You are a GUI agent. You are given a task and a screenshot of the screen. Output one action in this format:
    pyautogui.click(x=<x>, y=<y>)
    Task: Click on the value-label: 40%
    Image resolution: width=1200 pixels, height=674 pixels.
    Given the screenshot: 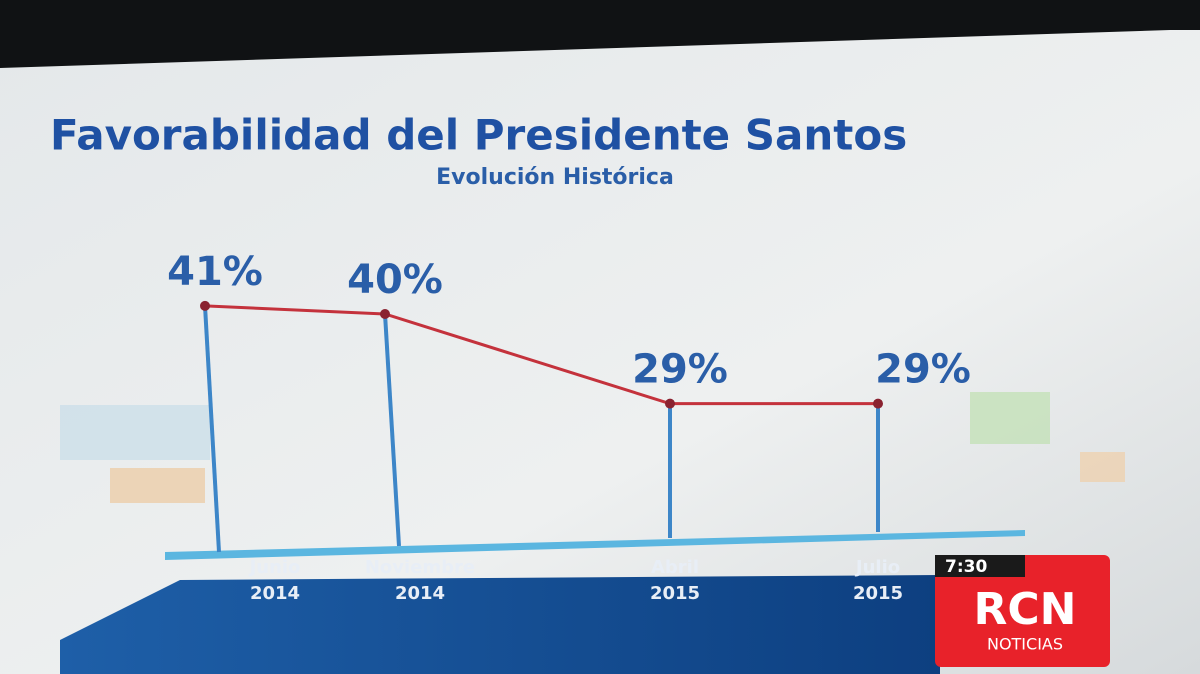 What is the action you would take?
    pyautogui.click(x=395, y=280)
    